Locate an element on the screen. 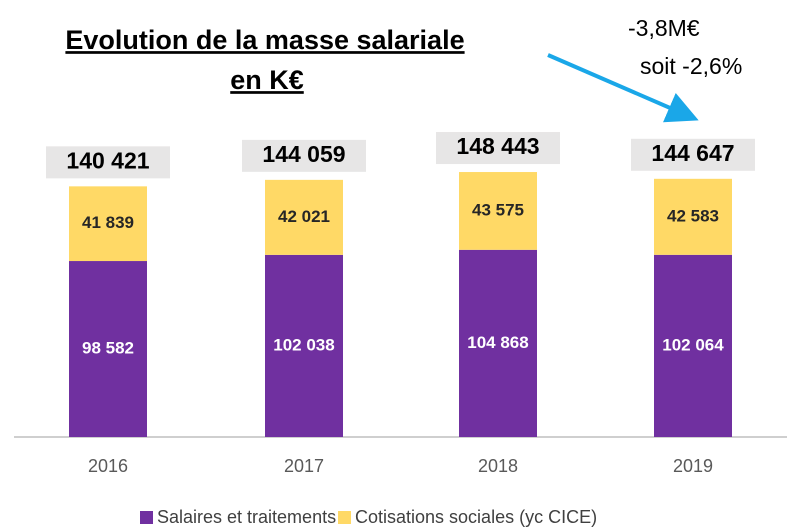 Image resolution: width=787 pixels, height=529 pixels. data-label: 42 021 is located at coordinates (304, 216).